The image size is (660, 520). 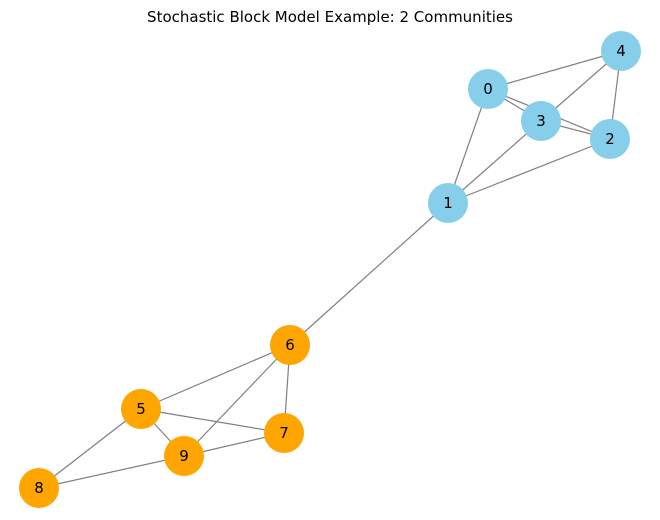 I want to click on node-label-8: 8, so click(x=39, y=488).